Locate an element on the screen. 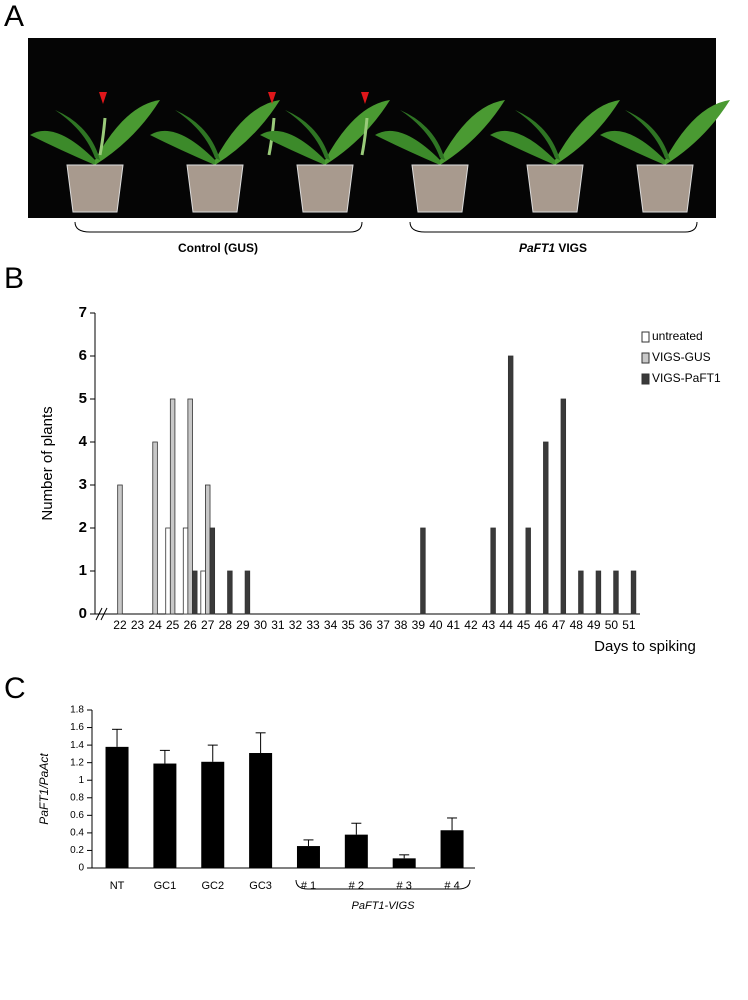  y-tick-label: 1.8 is located at coordinates (77, 710).